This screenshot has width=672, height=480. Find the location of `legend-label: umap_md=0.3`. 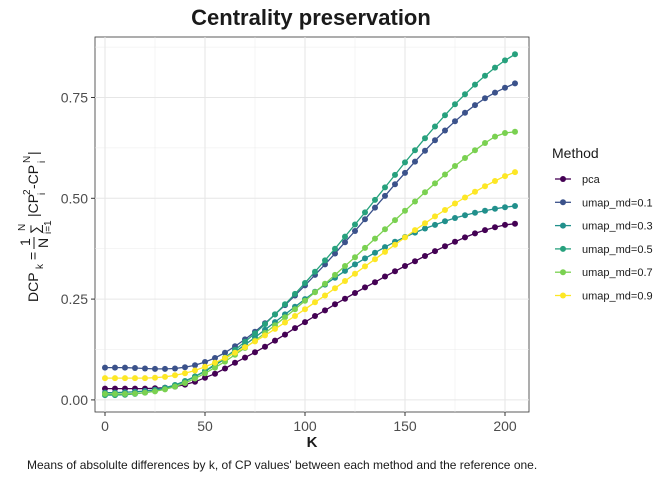

legend-label: umap_md=0.3 is located at coordinates (617, 227).